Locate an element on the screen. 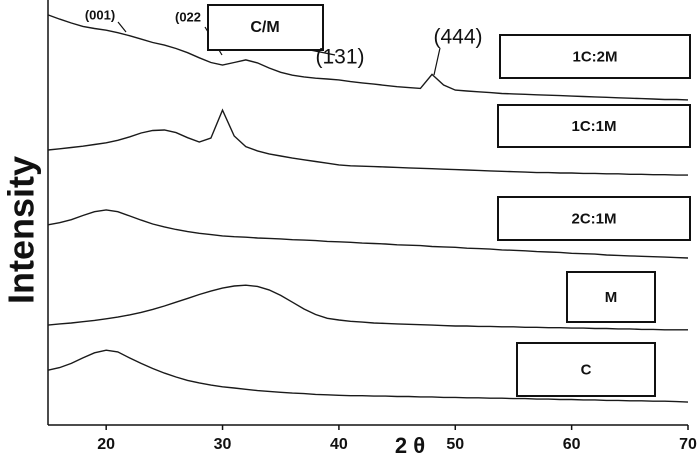 The image size is (700, 460). annotation: (444) is located at coordinates (457, 37).